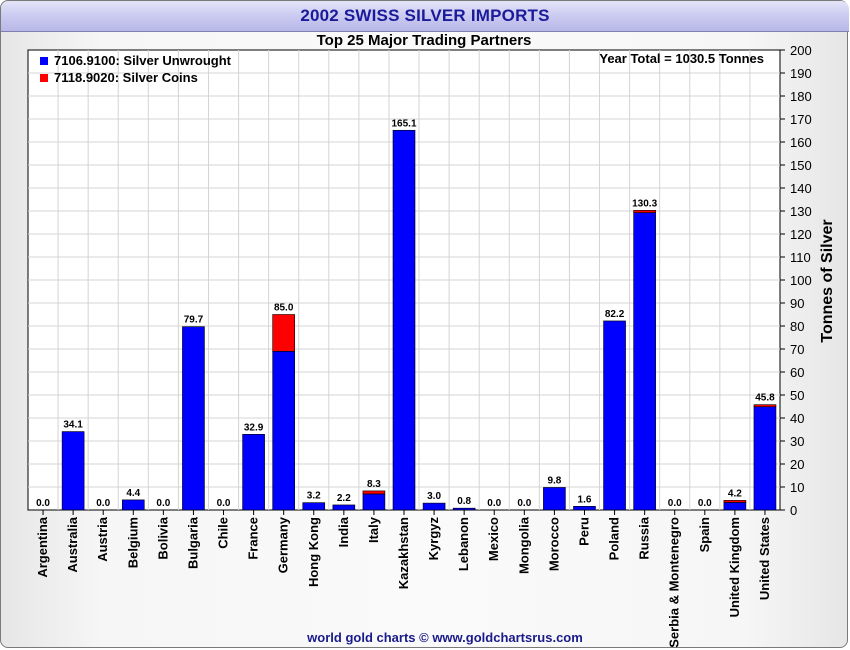 The height and width of the screenshot is (650, 850). What do you see at coordinates (553, 544) in the screenshot?
I see `x-category-label: Morocco` at bounding box center [553, 544].